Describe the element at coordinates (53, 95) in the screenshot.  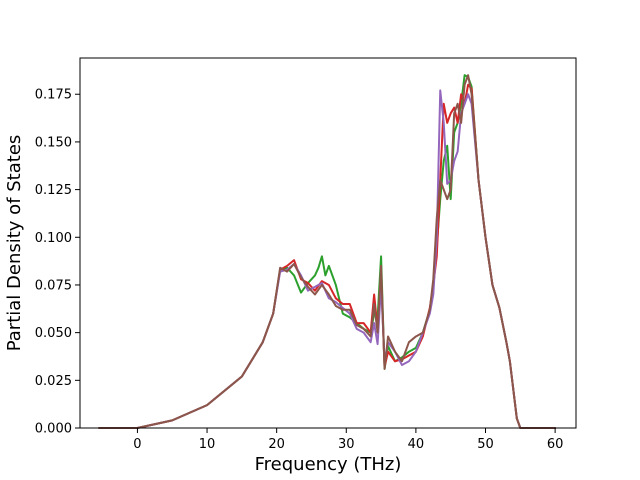
I see `y-tick-label: 0.175` at that location.